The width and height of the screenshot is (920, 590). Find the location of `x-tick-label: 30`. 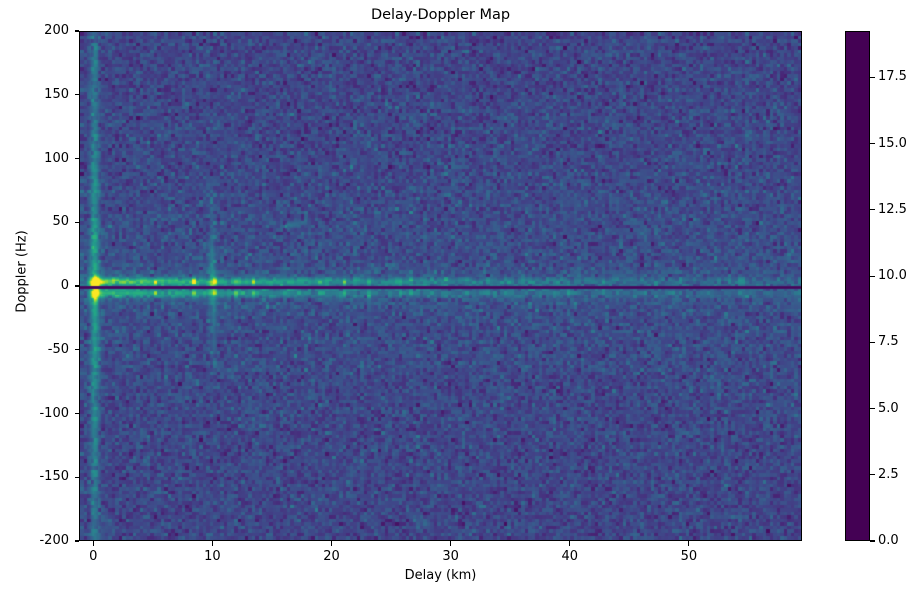

x-tick-label: 30 is located at coordinates (450, 556).